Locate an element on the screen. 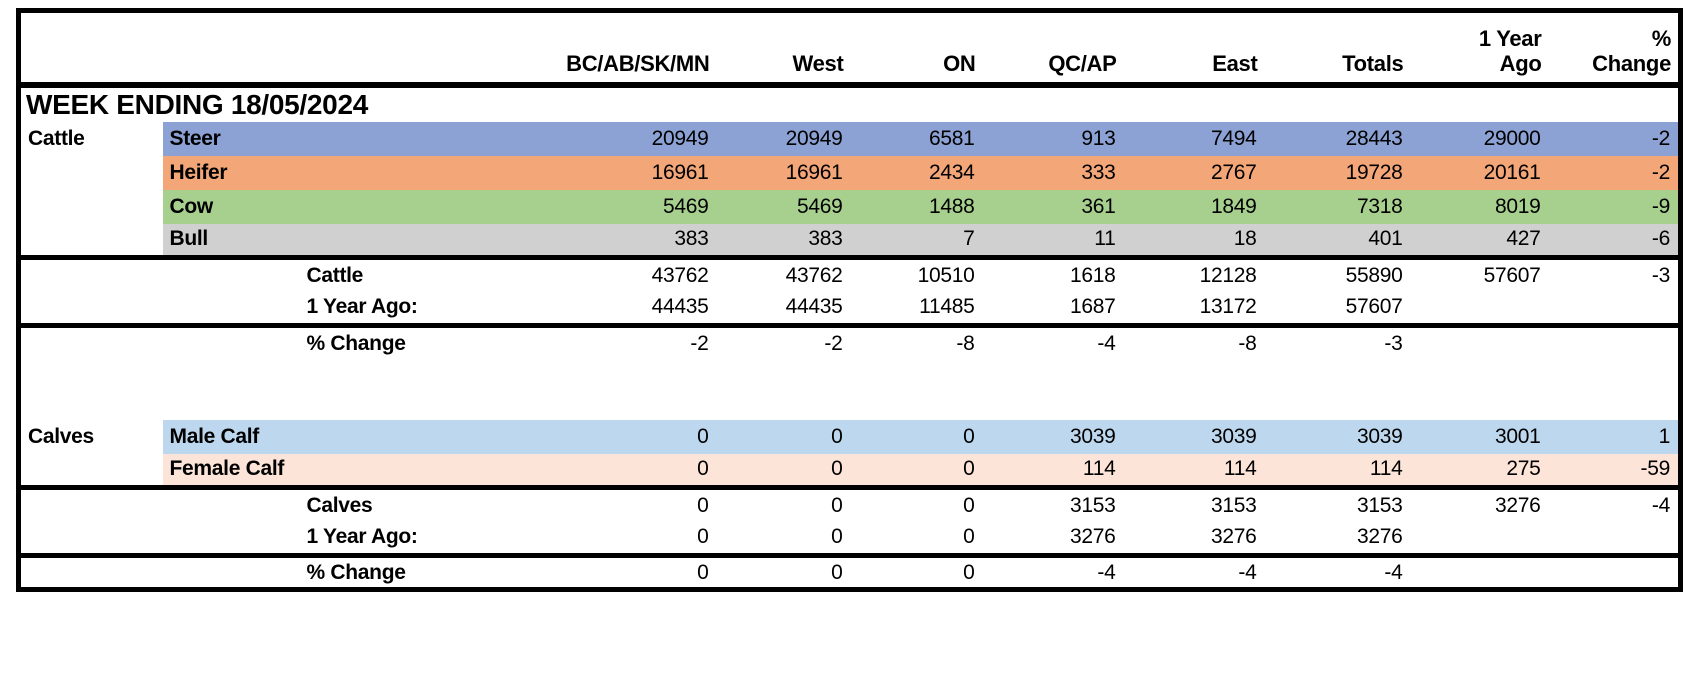  value-cell: 913 is located at coordinates (1053, 138).